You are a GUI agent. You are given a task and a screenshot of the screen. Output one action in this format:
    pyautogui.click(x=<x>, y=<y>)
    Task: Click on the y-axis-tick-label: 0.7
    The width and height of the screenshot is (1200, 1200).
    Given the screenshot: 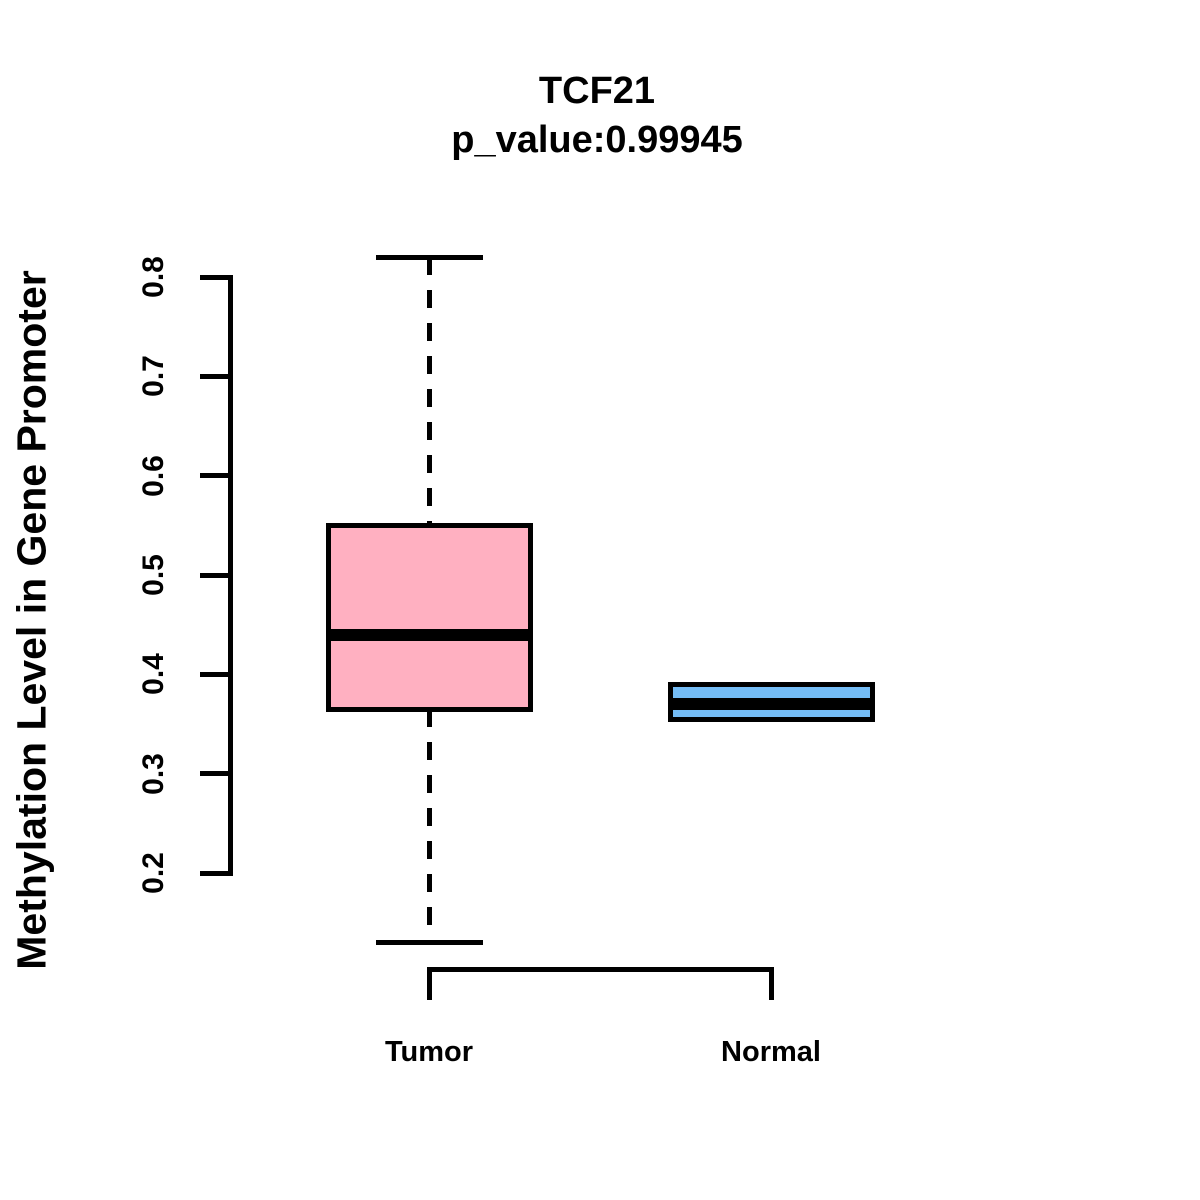 What is the action you would take?
    pyautogui.click(x=153, y=376)
    